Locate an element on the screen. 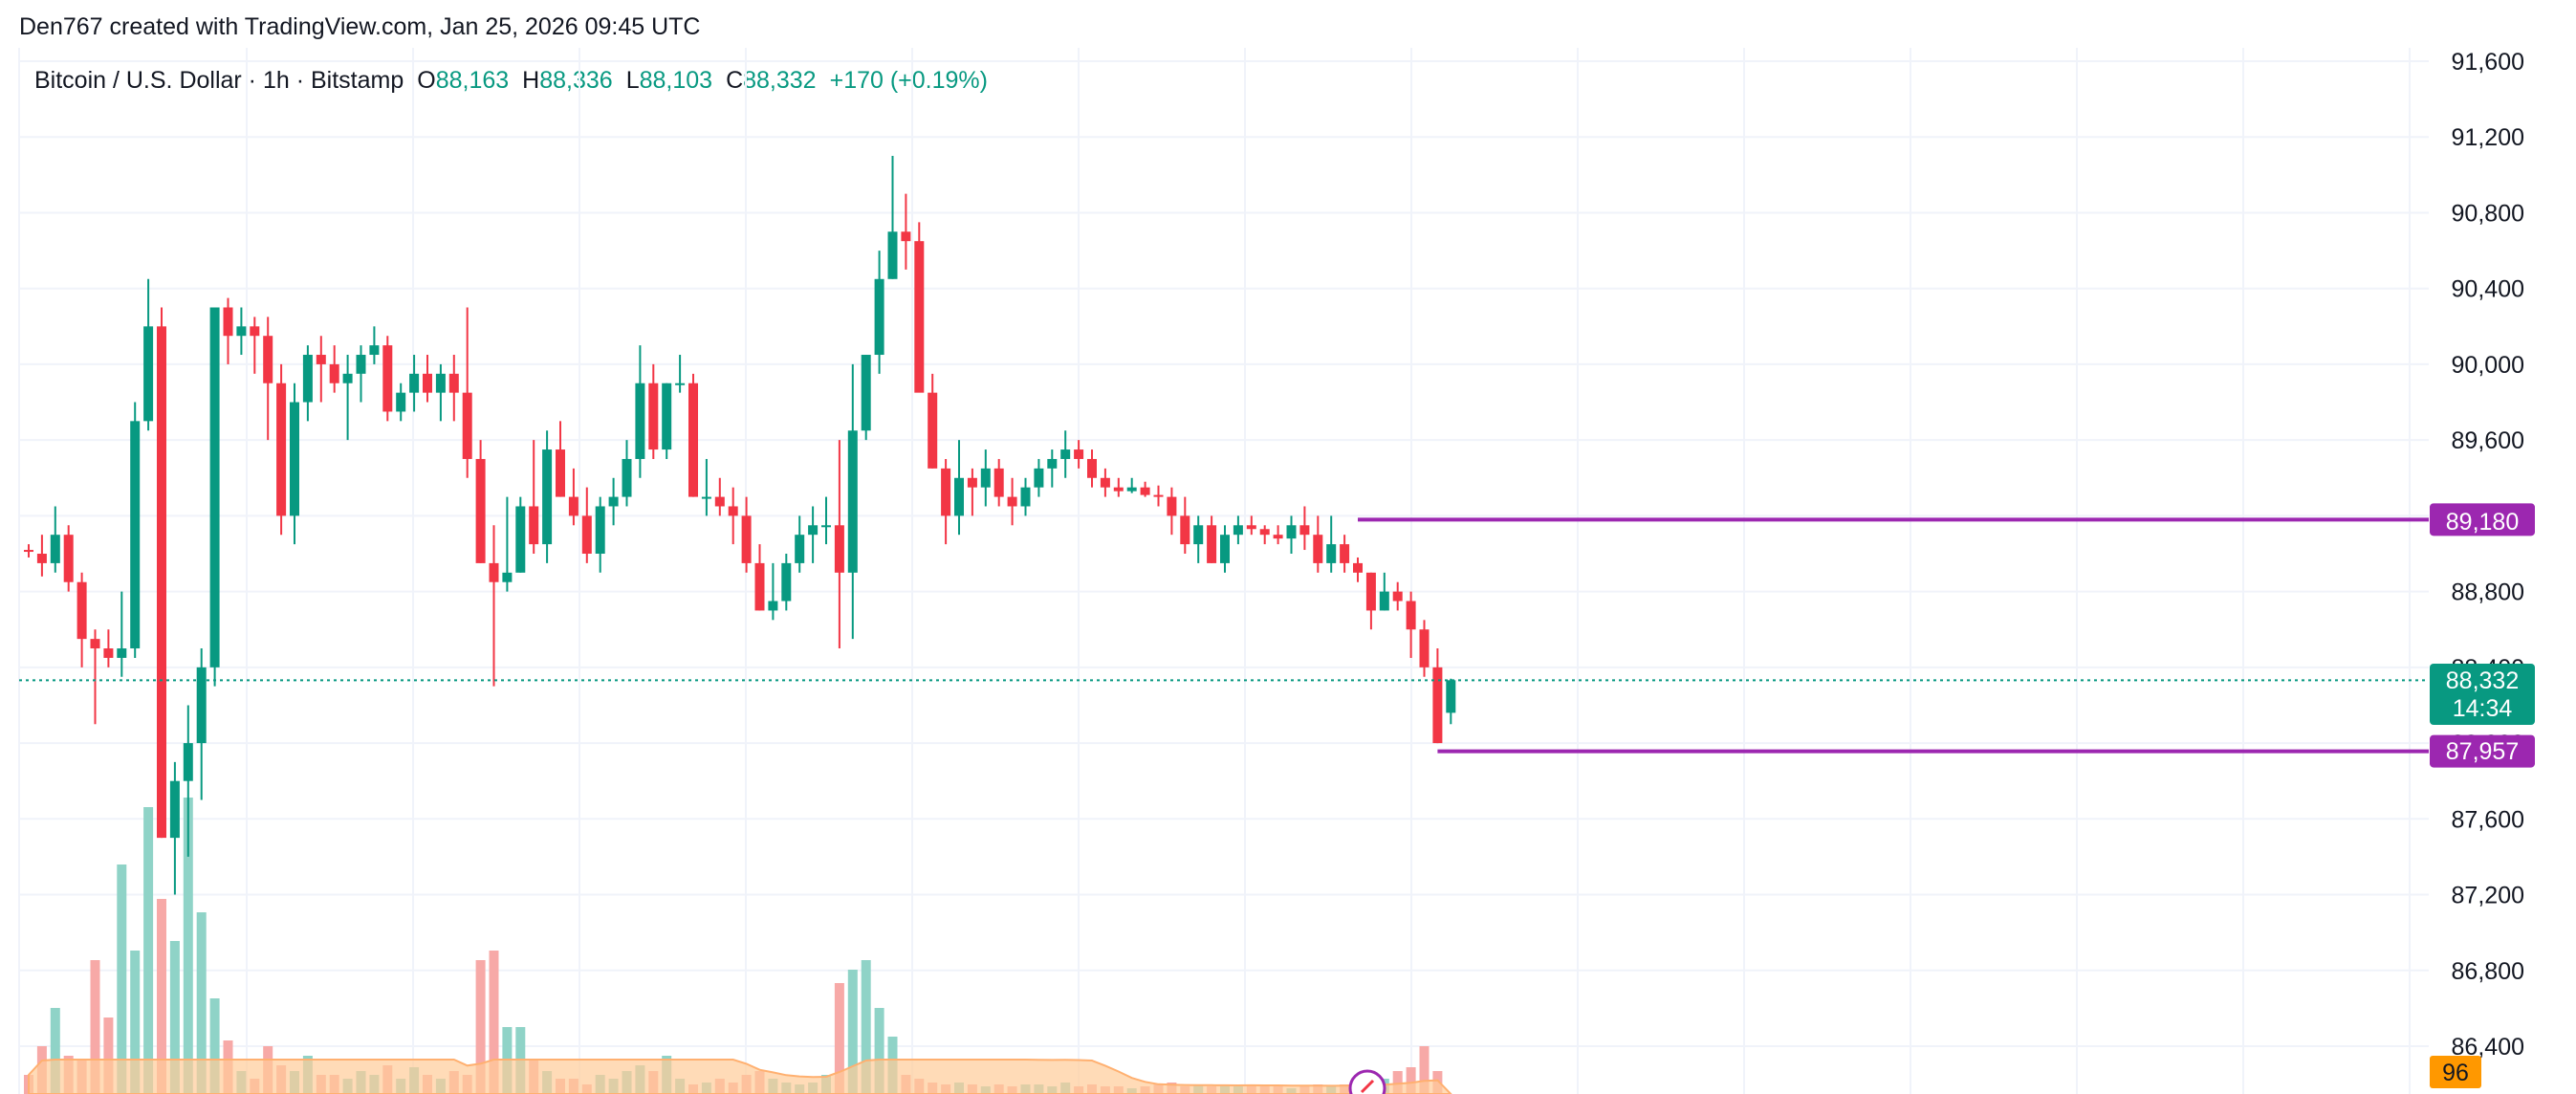 The width and height of the screenshot is (2576, 1094). y-tick-label: 90,800 is located at coordinates (2488, 213).